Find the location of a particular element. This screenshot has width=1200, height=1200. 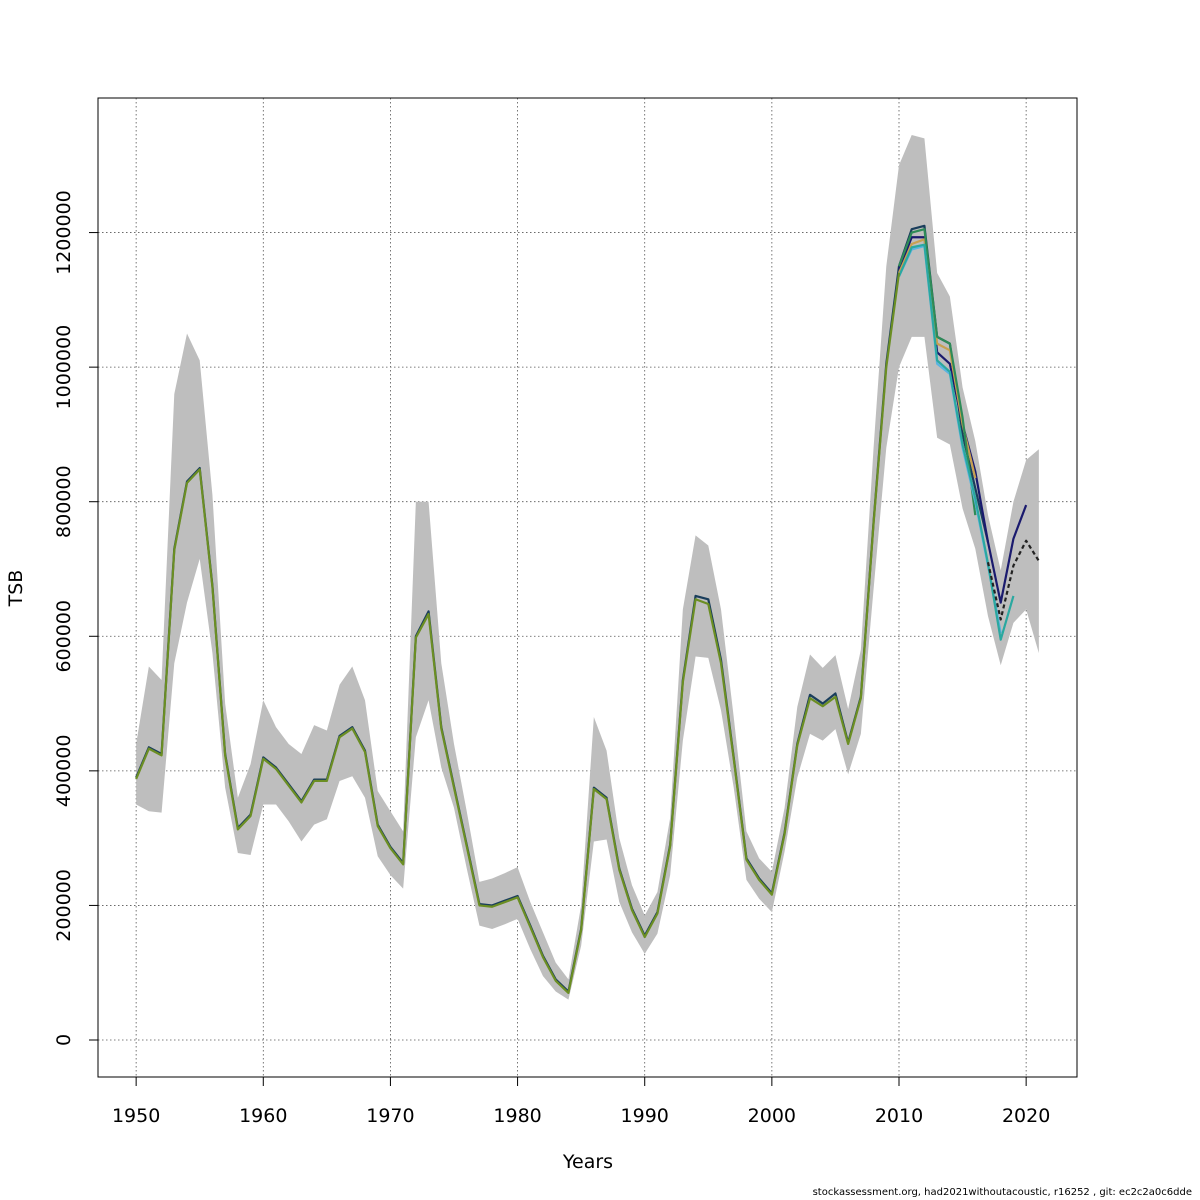

x-tick-label: 1990 is located at coordinates (645, 1116).